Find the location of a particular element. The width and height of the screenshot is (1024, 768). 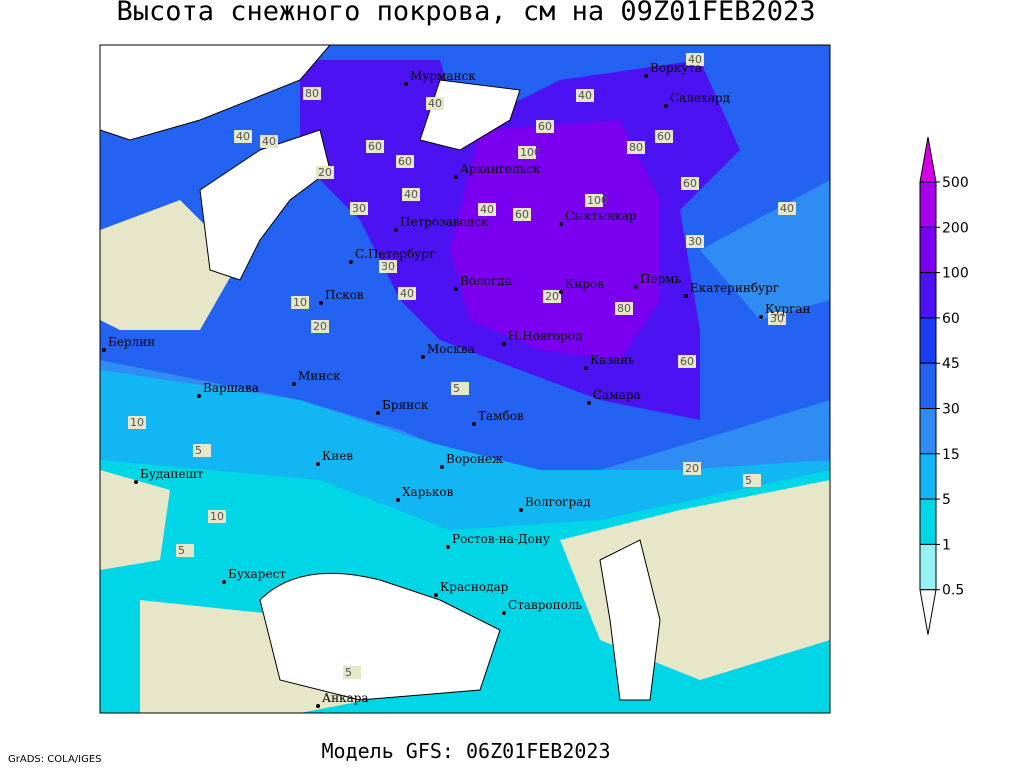

legend-label: 200 is located at coordinates (955, 228).